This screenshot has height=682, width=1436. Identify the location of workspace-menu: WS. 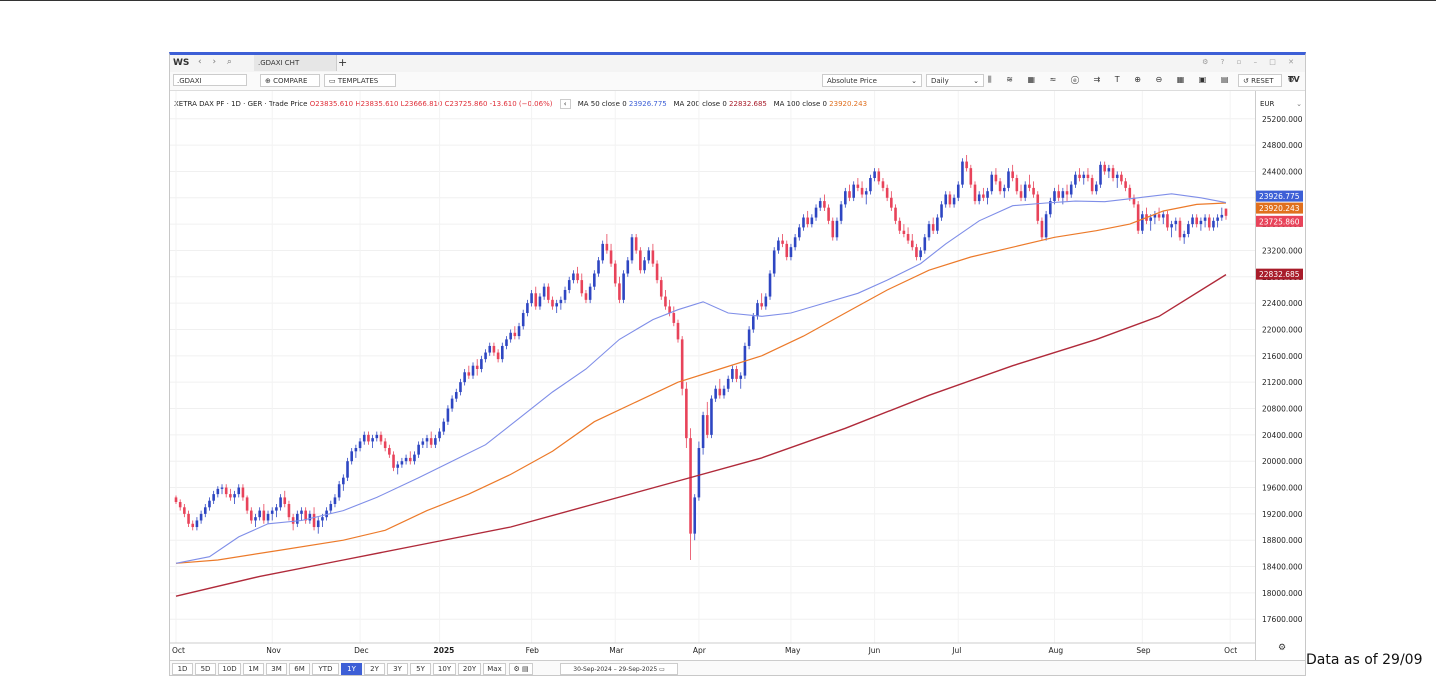
(181, 63).